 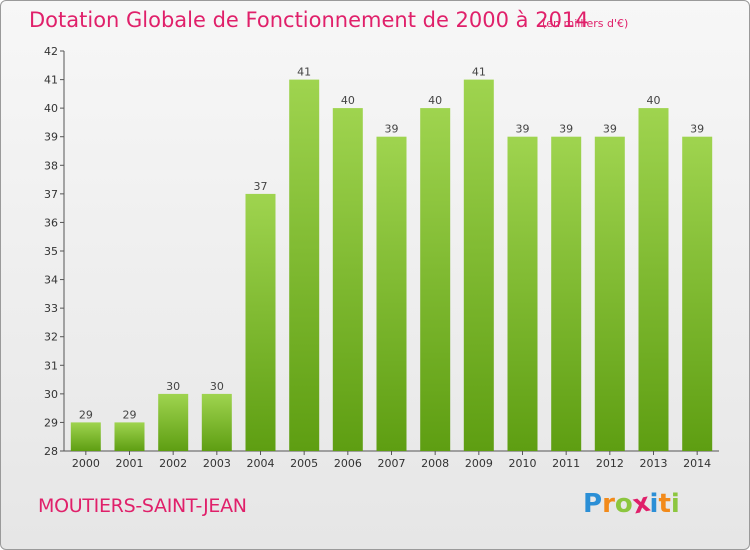 I want to click on x-tick-label: 2002, so click(x=173, y=463).